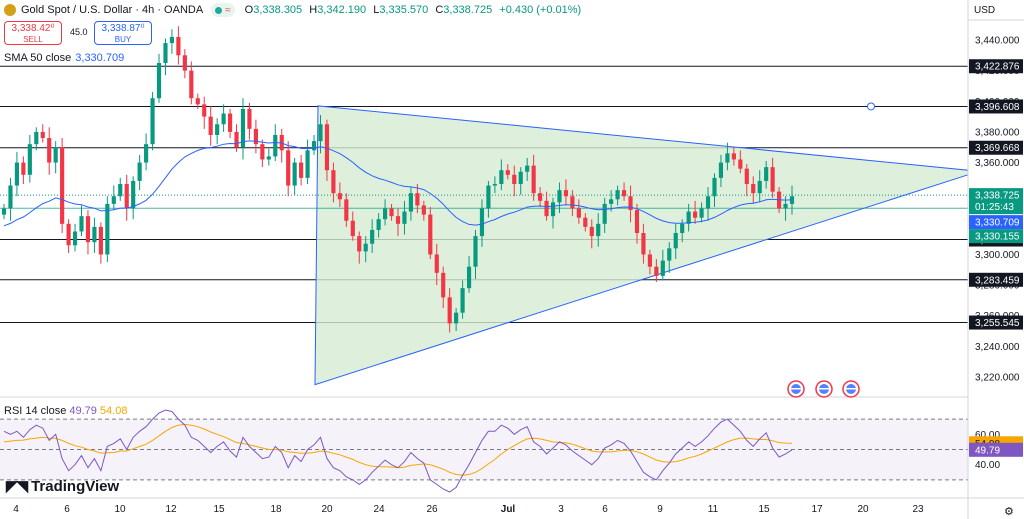 The height and width of the screenshot is (519, 1024). What do you see at coordinates (997, 148) in the screenshot?
I see `level-tag-2: 3,369.668` at bounding box center [997, 148].